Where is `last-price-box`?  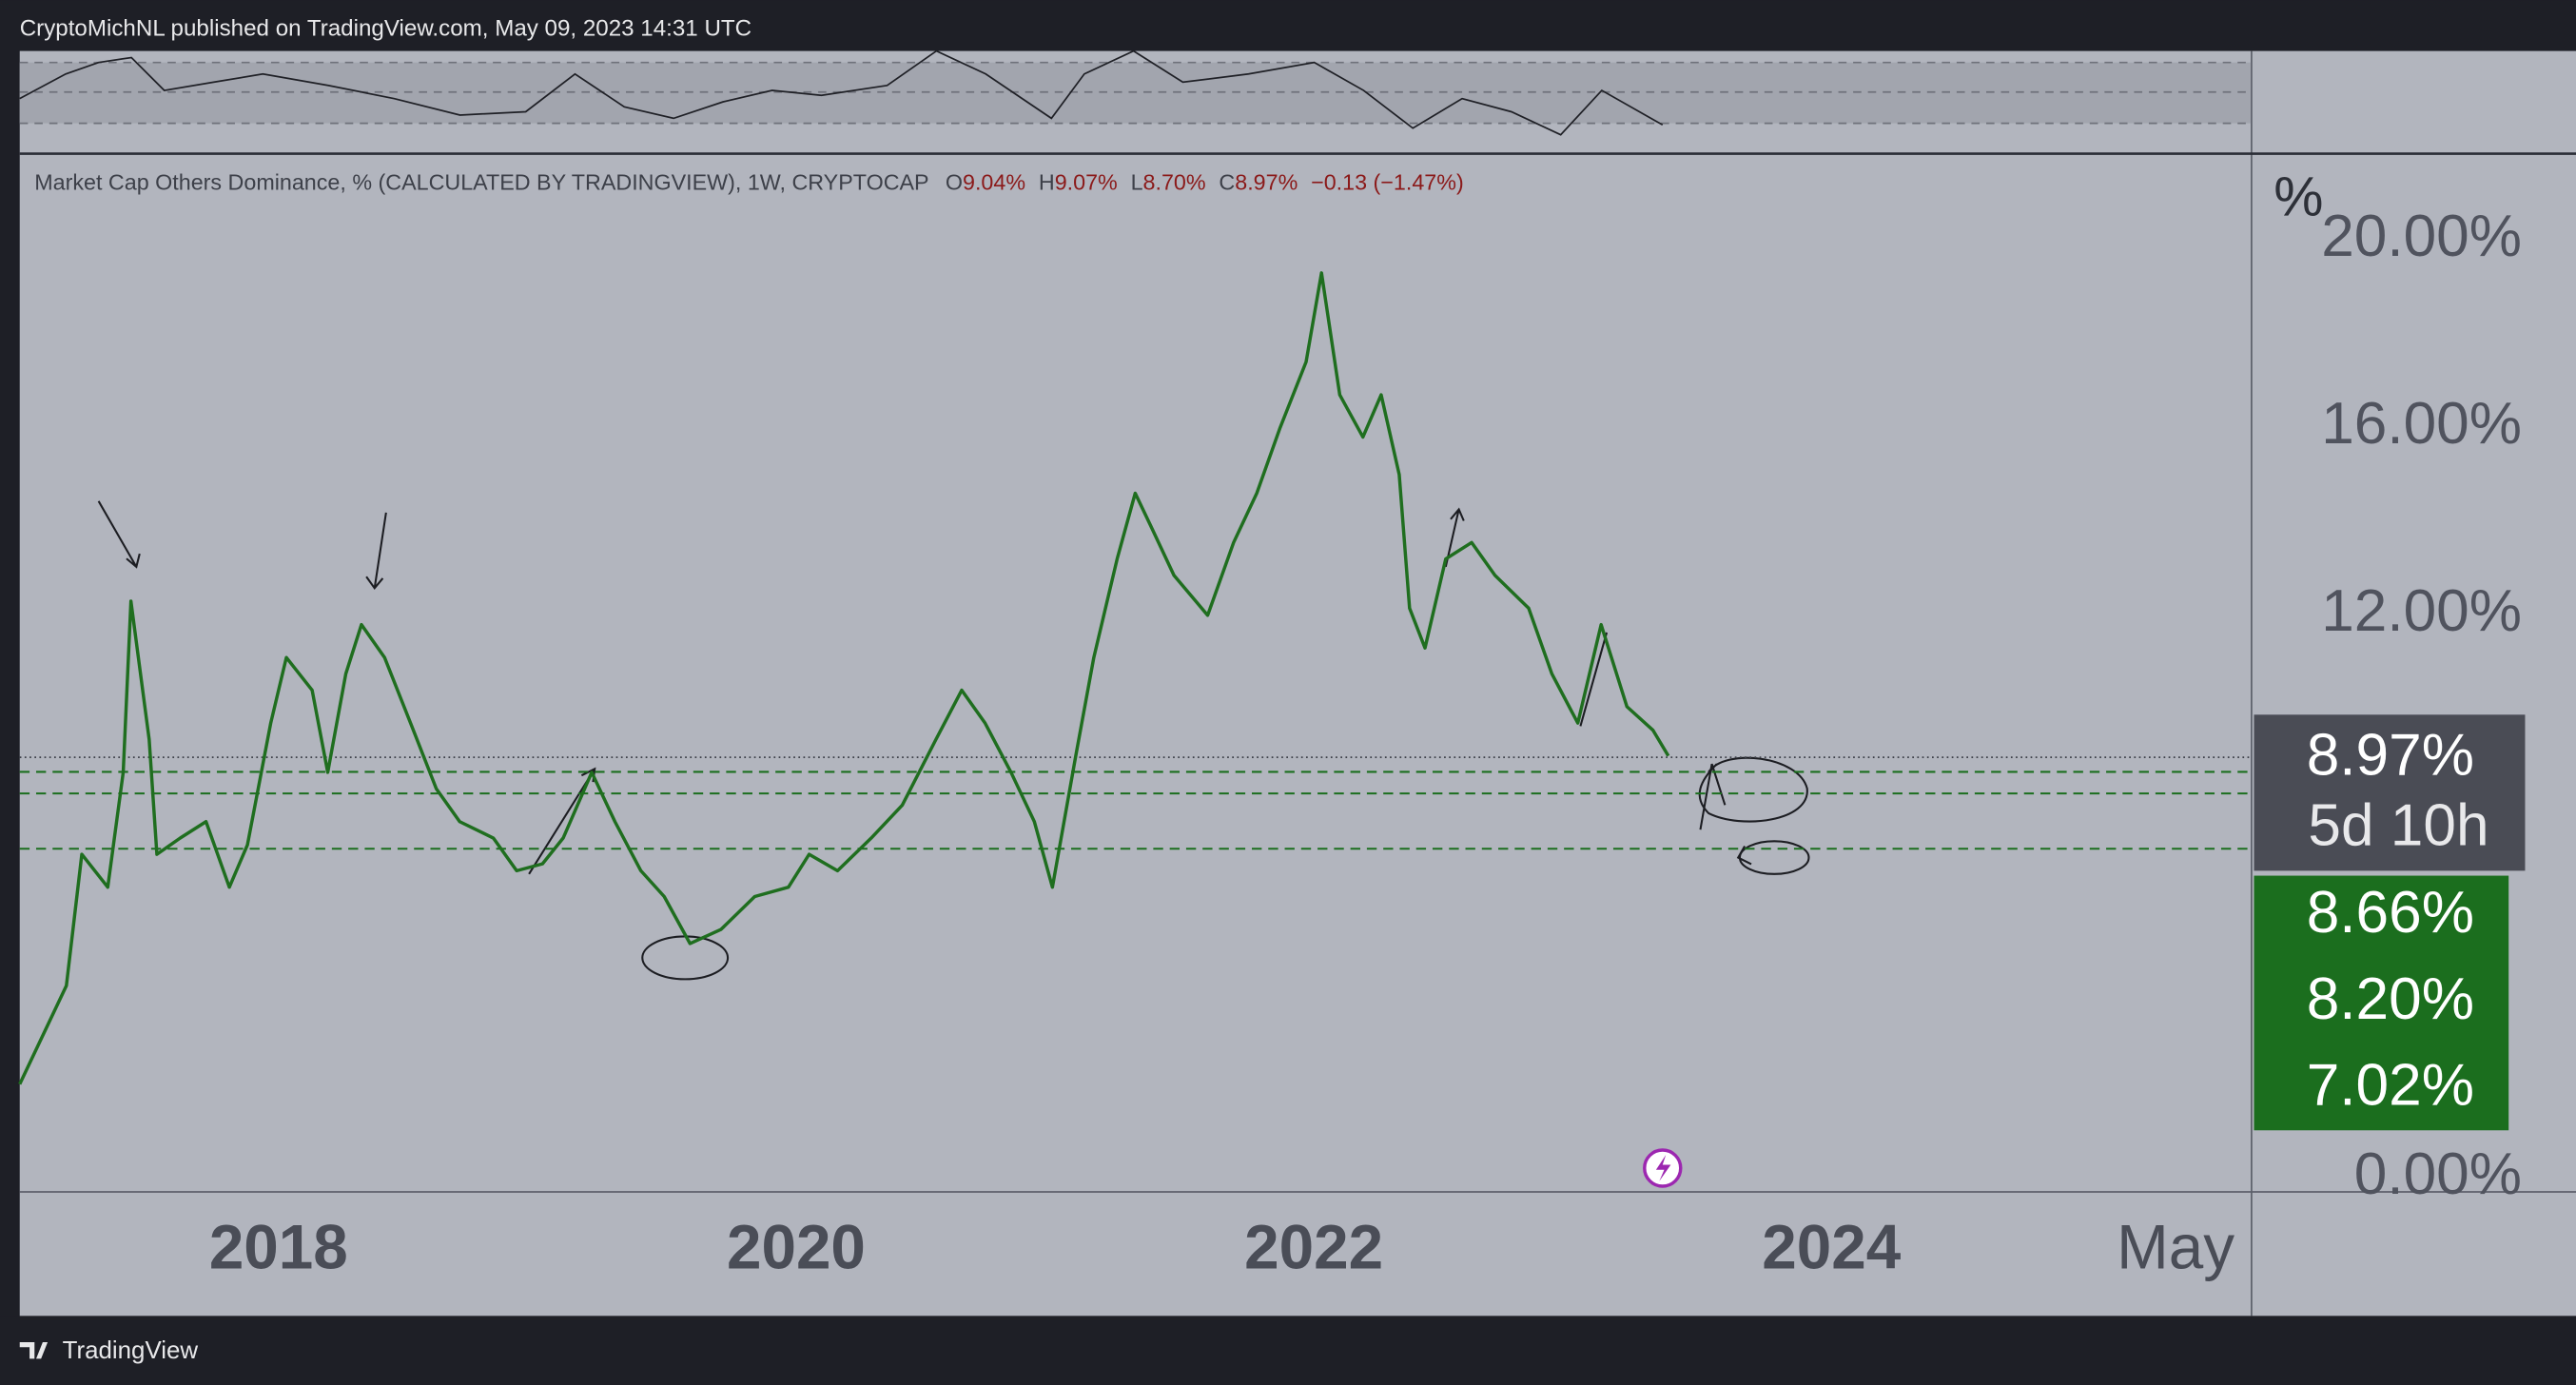 last-price-box is located at coordinates (2390, 792).